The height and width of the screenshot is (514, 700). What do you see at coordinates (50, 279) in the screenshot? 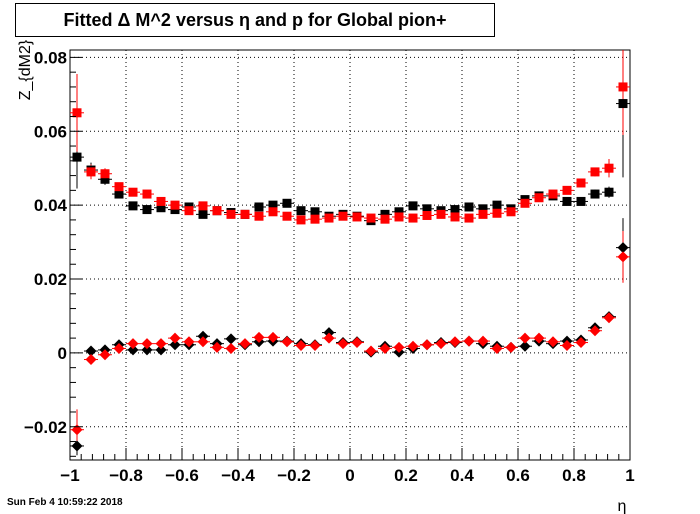
I see `y-tick-label: 0.02` at bounding box center [50, 279].